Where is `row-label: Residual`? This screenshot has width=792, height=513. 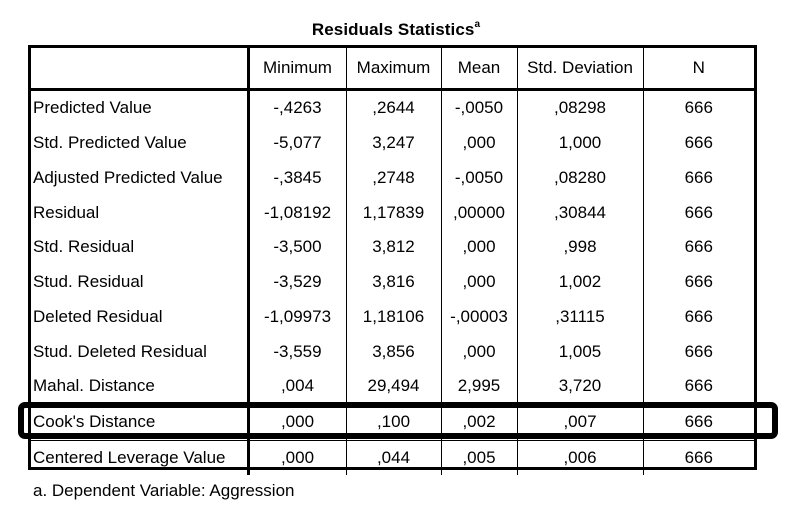
row-label: Residual is located at coordinates (66, 212).